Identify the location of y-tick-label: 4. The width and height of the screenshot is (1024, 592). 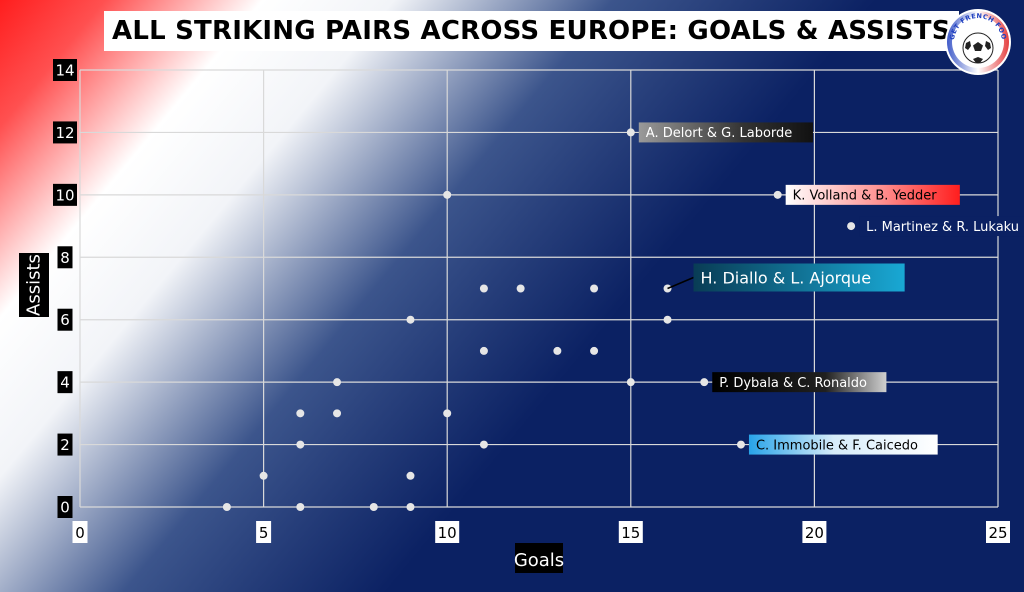
(65, 383).